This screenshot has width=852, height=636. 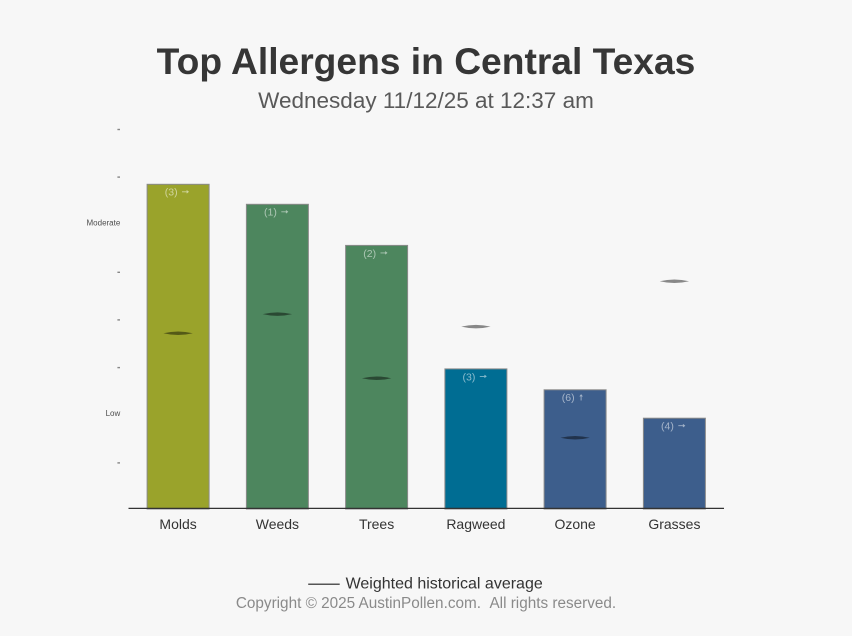 I want to click on svg-text: Grasses, so click(x=674, y=524).